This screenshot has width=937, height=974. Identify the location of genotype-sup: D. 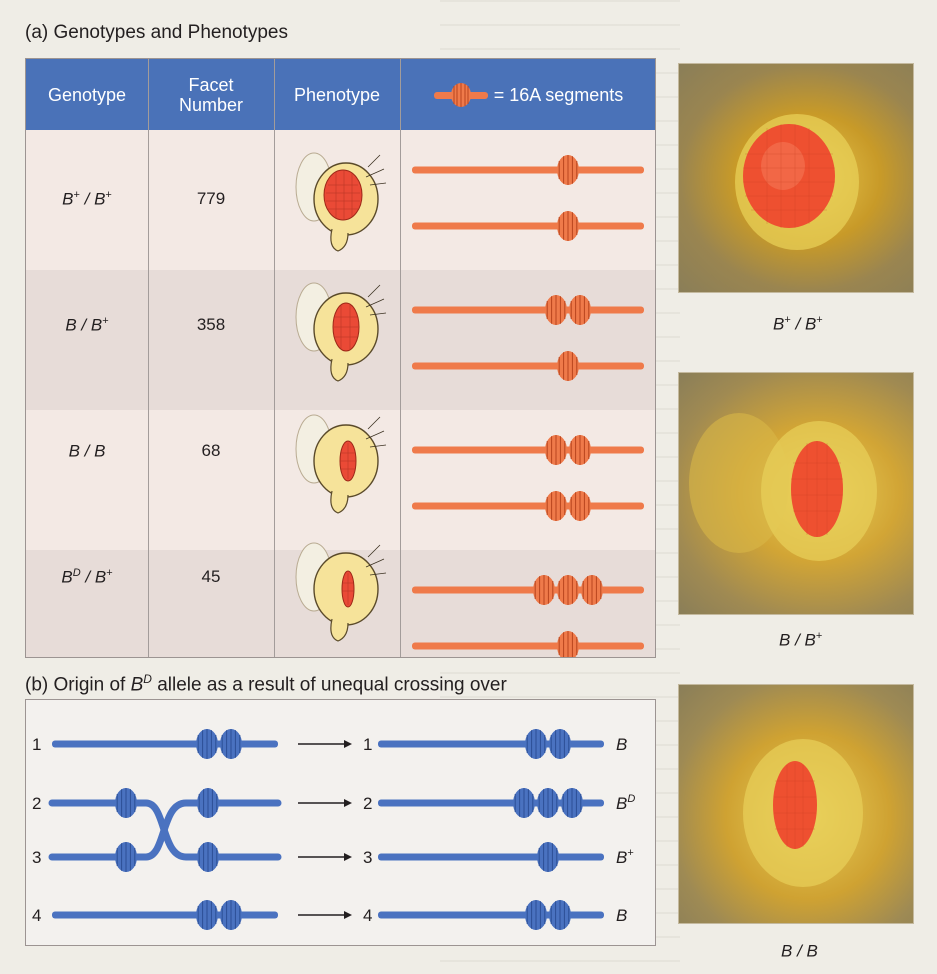
(76, 573).